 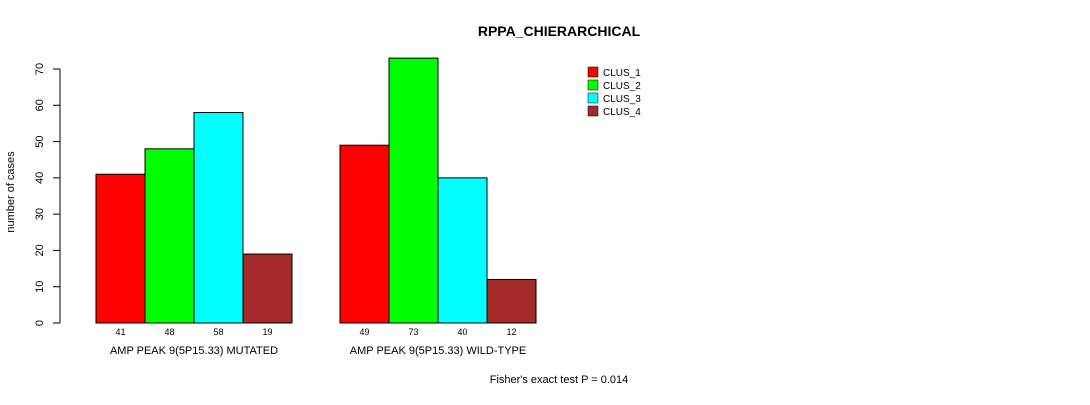 I want to click on bar-value-label: 41, so click(x=120, y=332).